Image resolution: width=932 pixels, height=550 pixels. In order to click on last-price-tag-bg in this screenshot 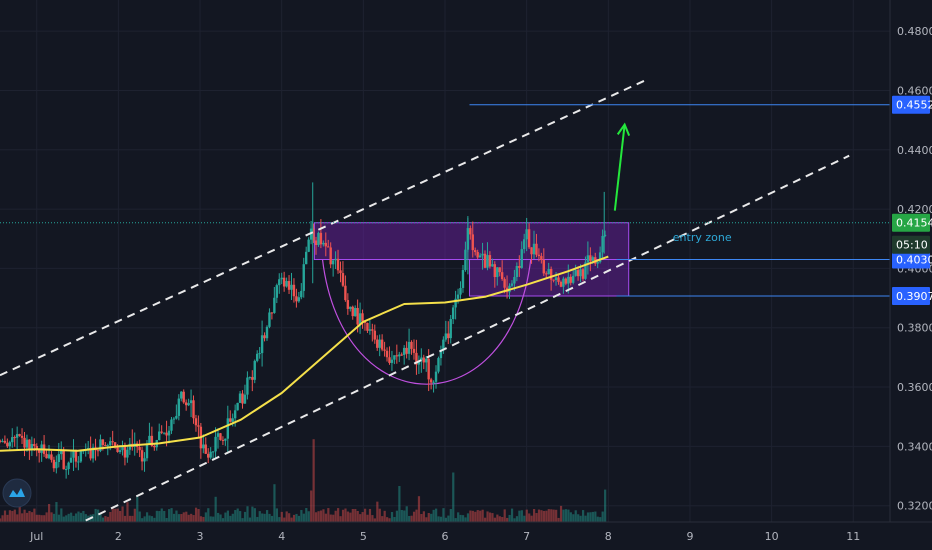, I will do `click(911, 222)`.